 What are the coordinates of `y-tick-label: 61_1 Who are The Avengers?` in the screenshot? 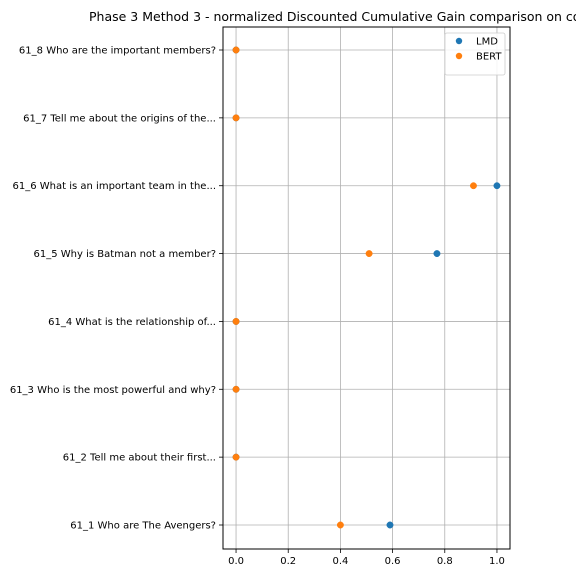 It's located at (143, 526).